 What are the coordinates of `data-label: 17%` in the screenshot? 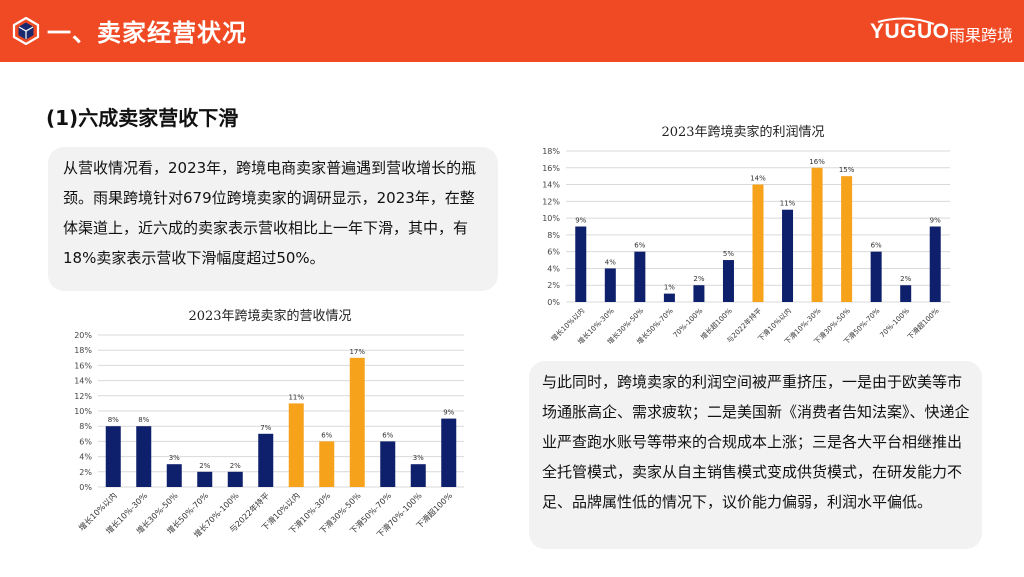 It's located at (357, 352).